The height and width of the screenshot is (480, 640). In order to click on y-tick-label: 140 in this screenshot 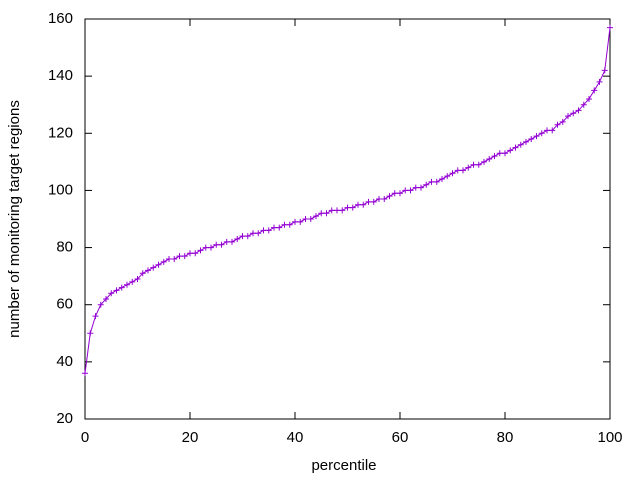, I will do `click(60, 75)`.